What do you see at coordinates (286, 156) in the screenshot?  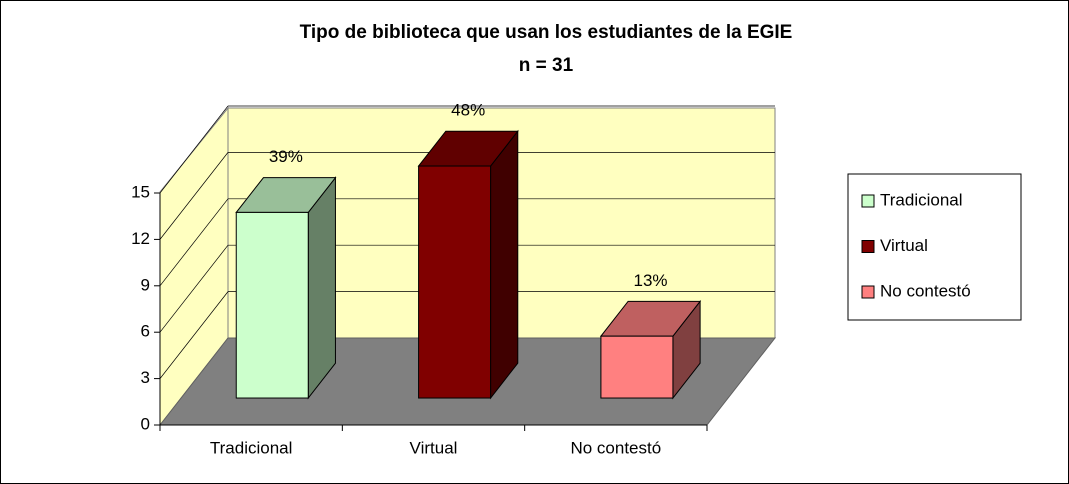 I see `data-label: 39%` at bounding box center [286, 156].